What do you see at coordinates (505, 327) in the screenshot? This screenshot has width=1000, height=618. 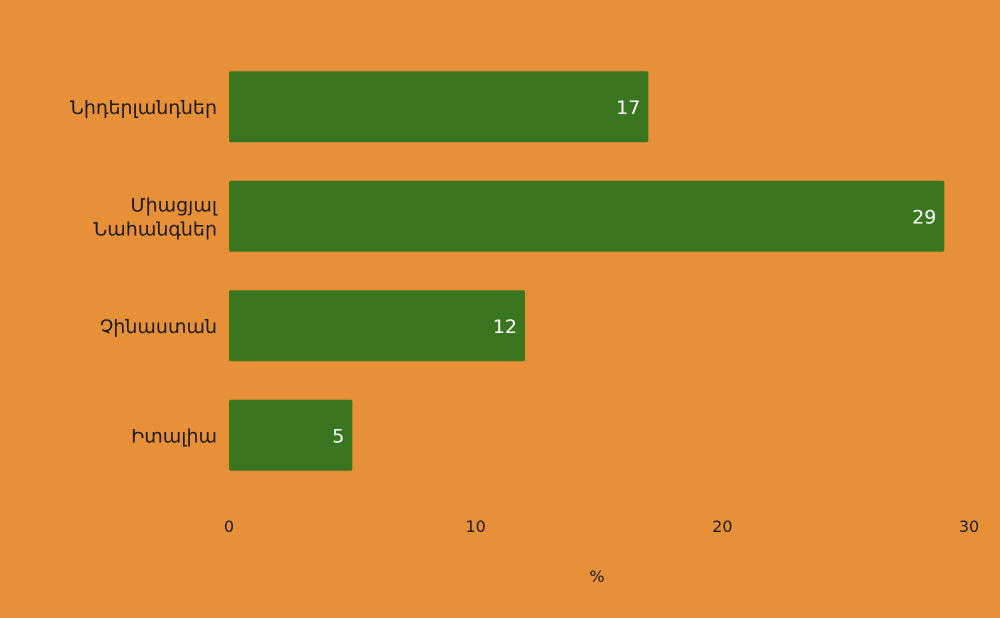 I see `value-label: 12` at bounding box center [505, 327].